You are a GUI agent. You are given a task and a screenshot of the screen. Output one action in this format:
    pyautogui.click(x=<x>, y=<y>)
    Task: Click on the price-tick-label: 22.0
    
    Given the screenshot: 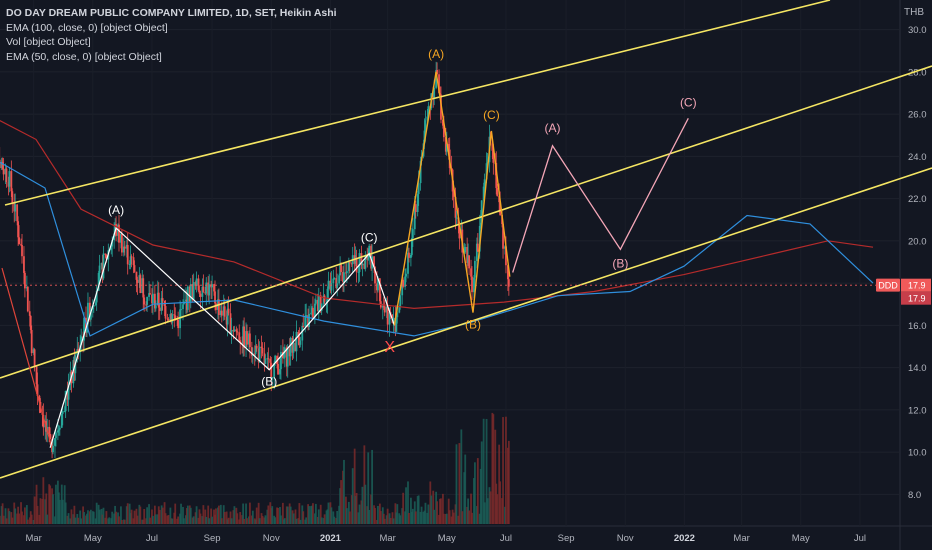 What is the action you would take?
    pyautogui.click(x=917, y=199)
    